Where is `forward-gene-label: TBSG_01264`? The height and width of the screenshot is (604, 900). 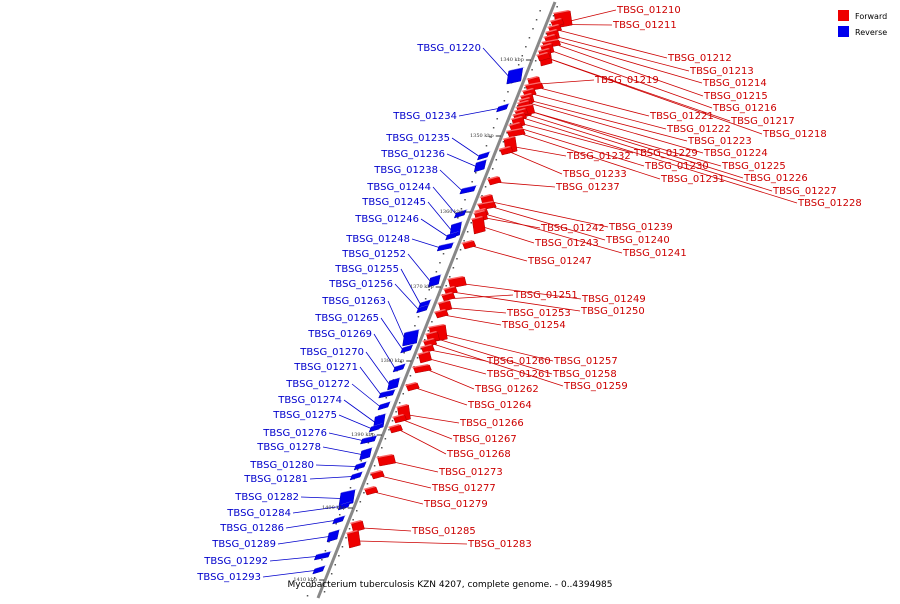
forward-gene-label: TBSG_01264 is located at coordinates (499, 405).